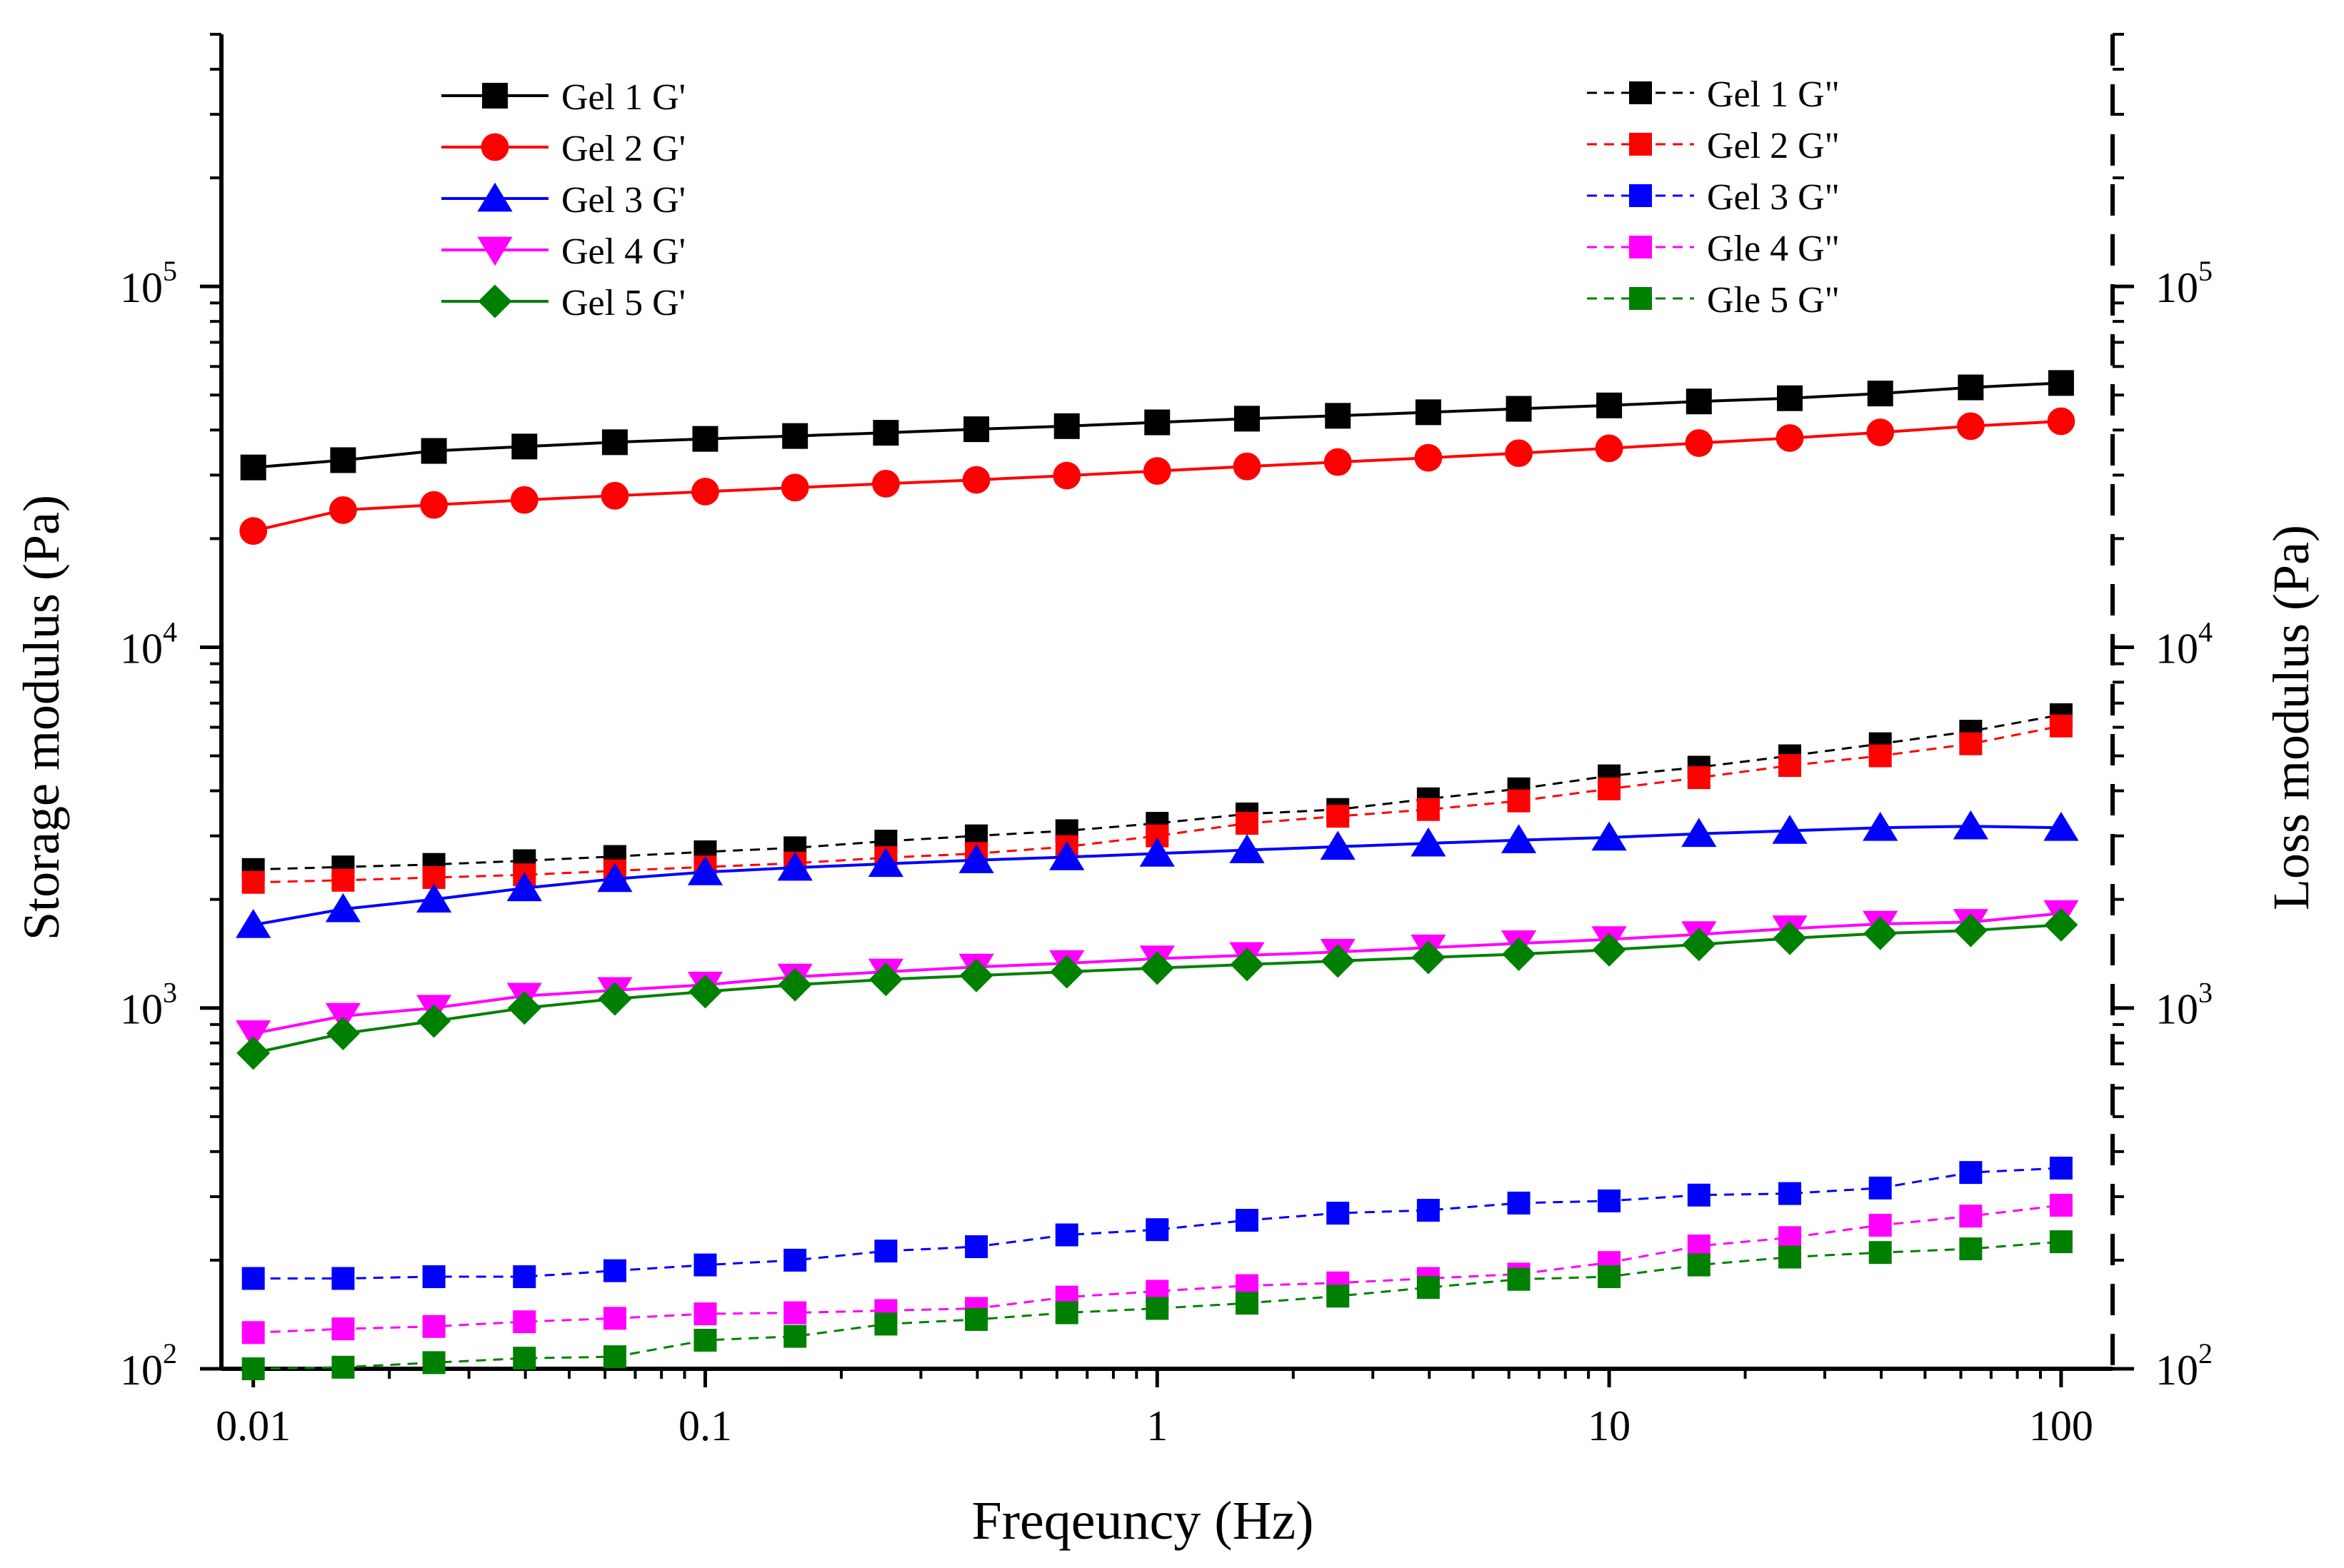 The height and width of the screenshot is (1568, 2344). I want to click on series-gle-5-g, so click(1157, 1305).